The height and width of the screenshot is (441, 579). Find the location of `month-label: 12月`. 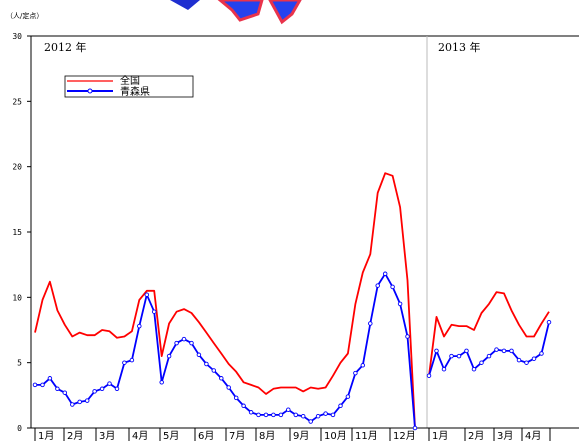

month-label: 12月 is located at coordinates (404, 435).